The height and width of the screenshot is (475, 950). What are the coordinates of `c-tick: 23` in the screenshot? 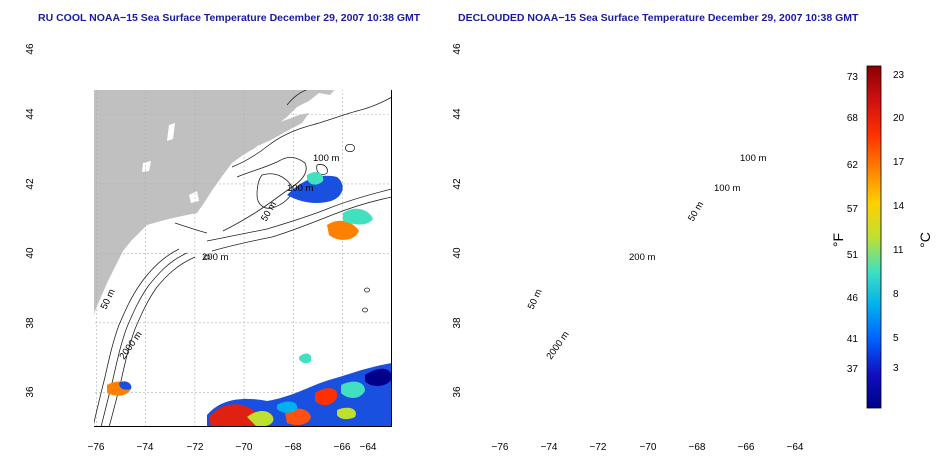 It's located at (899, 75).